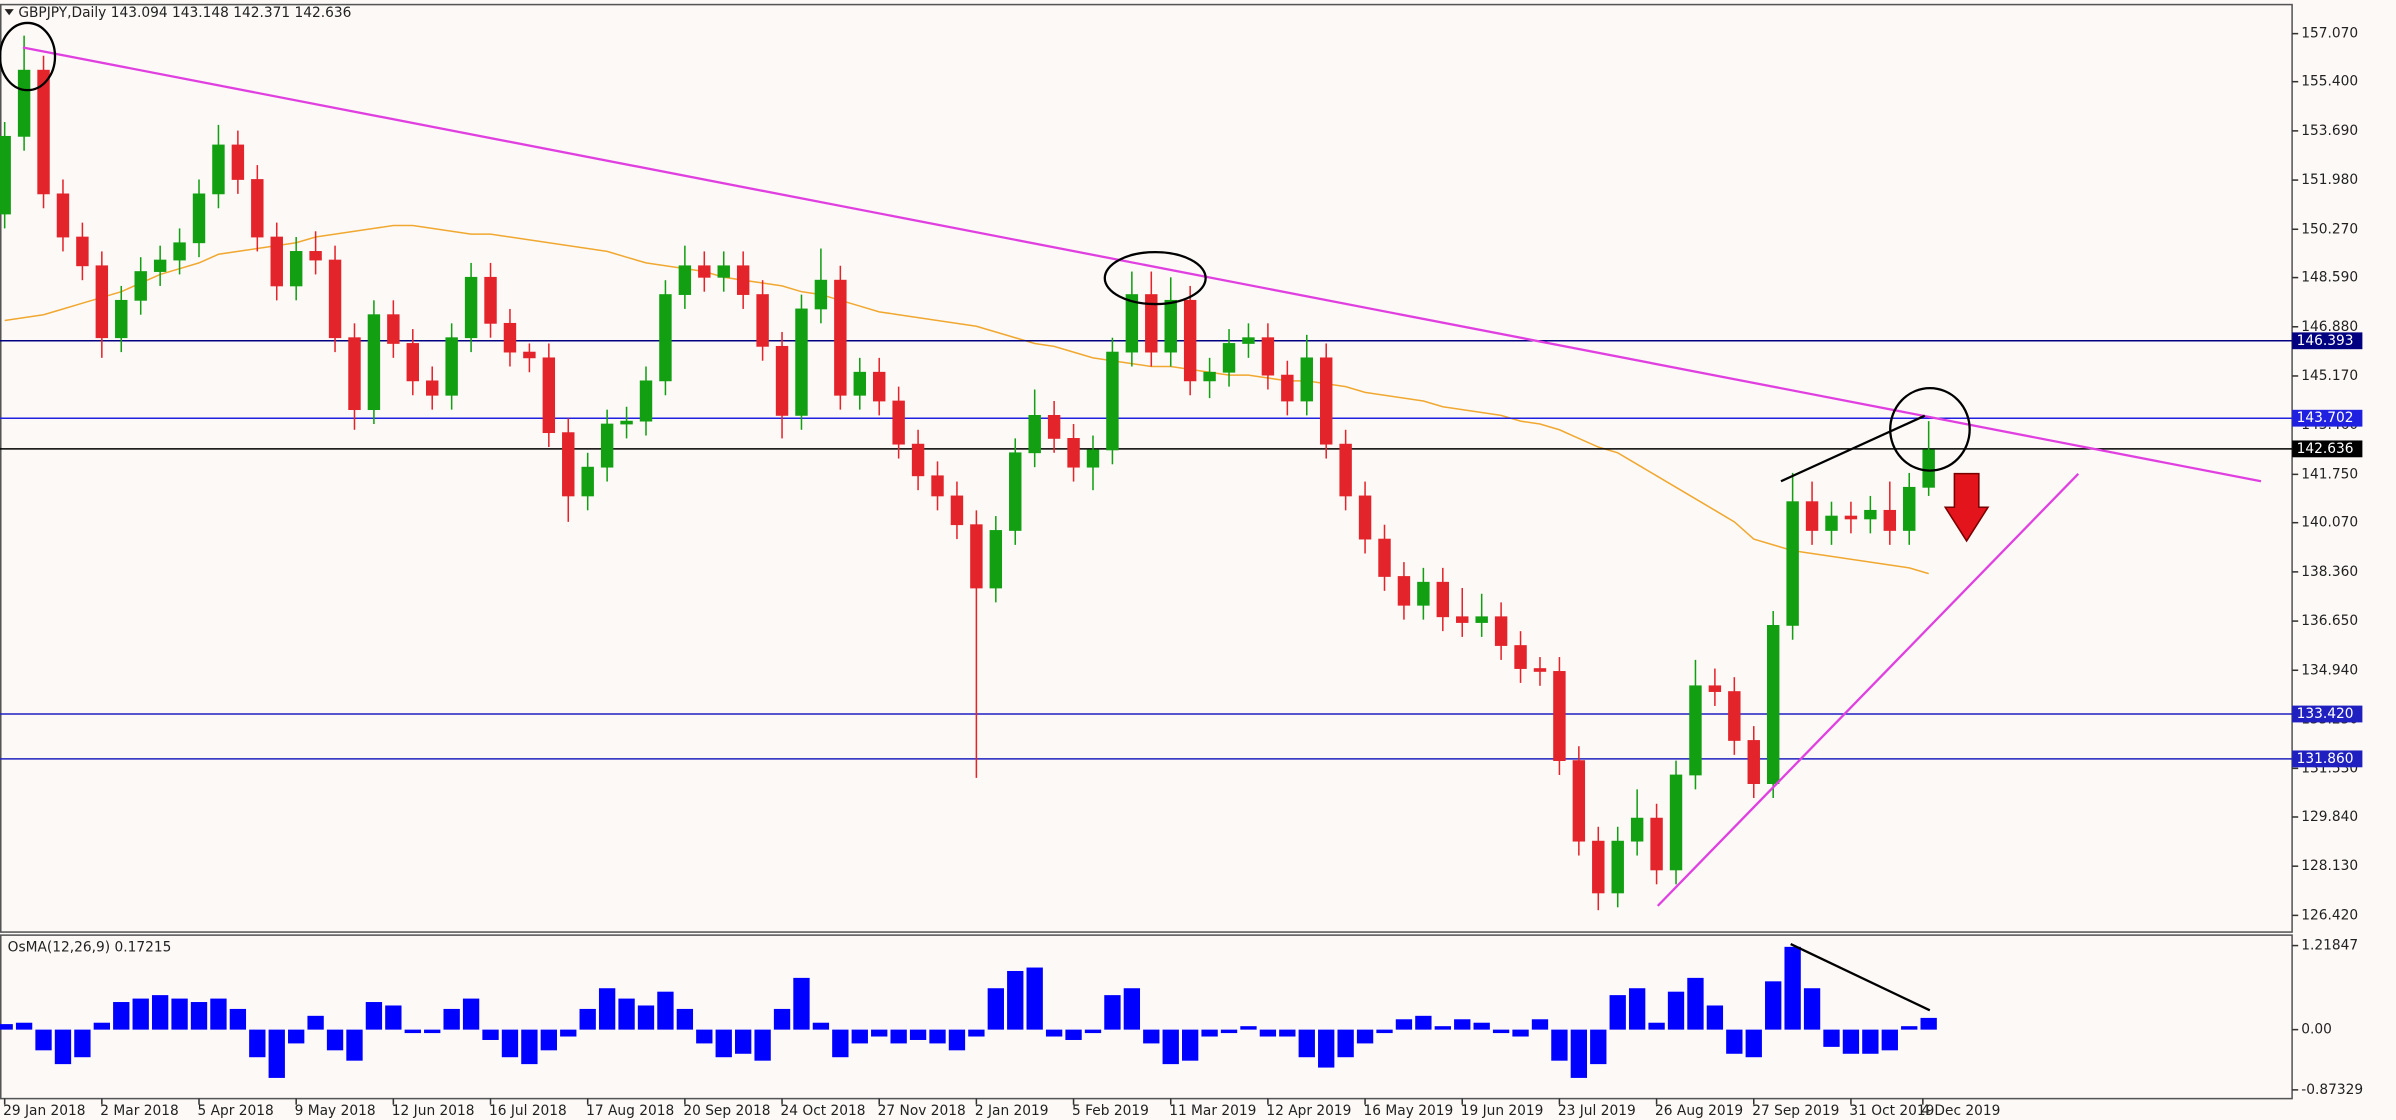  Describe the element at coordinates (2329, 327) in the screenshot. I see `y-tick-label: 146.880` at that location.